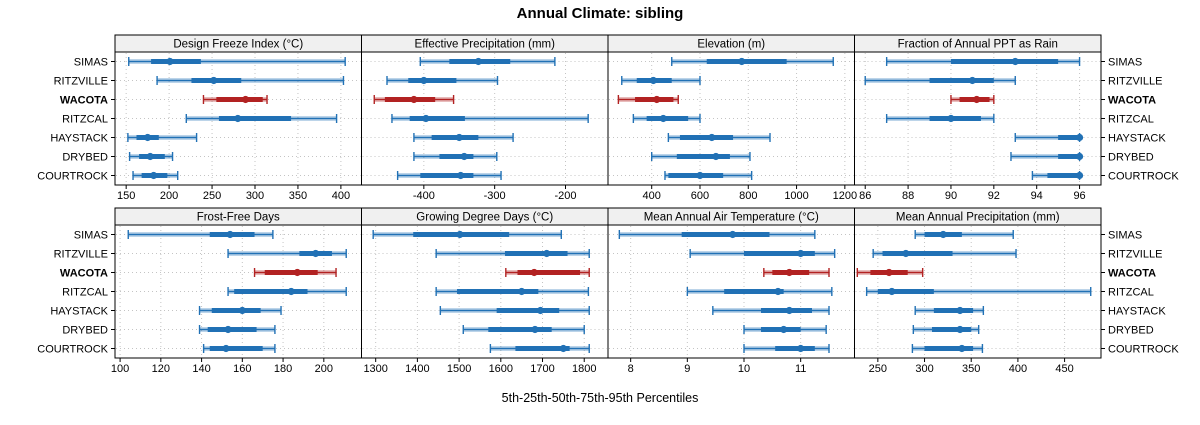 The width and height of the screenshot is (1200, 425). What do you see at coordinates (994, 196) in the screenshot?
I see `x-tick-label: 92` at bounding box center [994, 196].